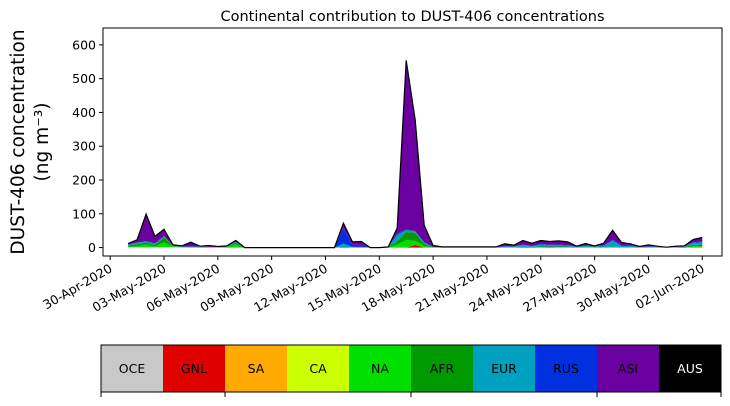 The height and width of the screenshot is (406, 730). What do you see at coordinates (84, 180) in the screenshot?
I see `y-tick-label: 200` at bounding box center [84, 180].